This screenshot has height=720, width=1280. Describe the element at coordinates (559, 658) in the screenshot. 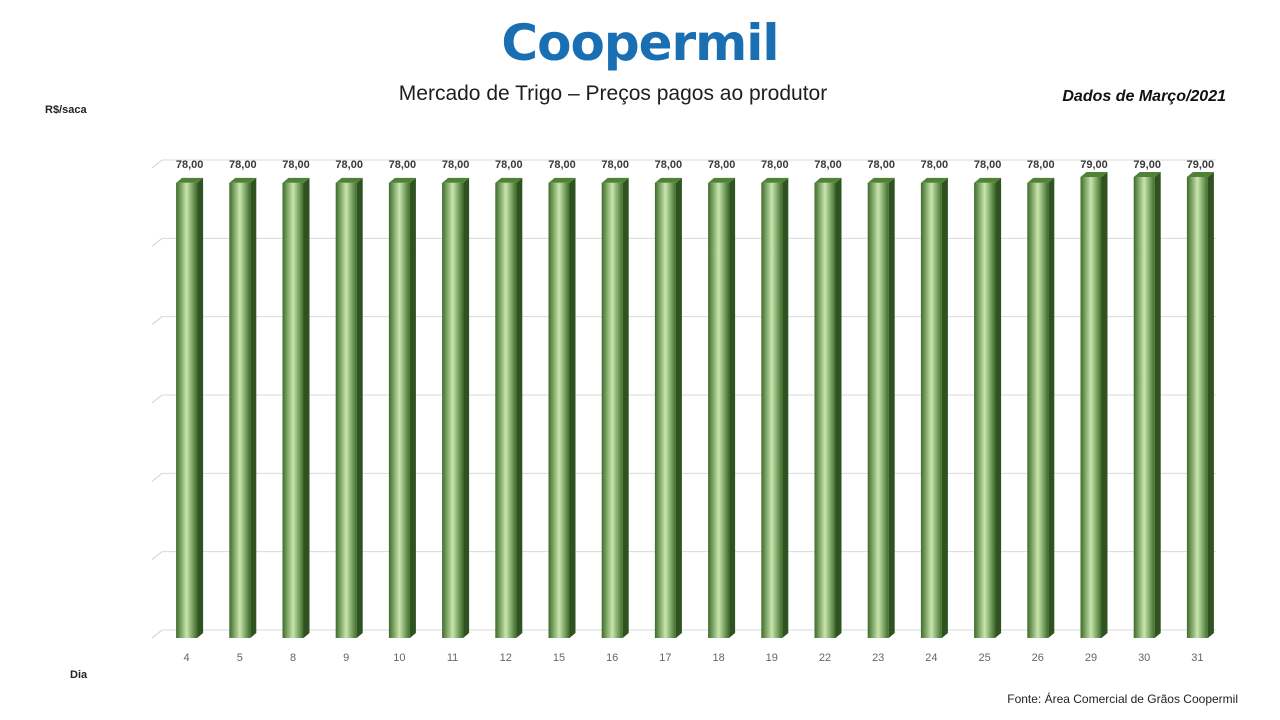

I see `x-tick-label: 15` at that location.